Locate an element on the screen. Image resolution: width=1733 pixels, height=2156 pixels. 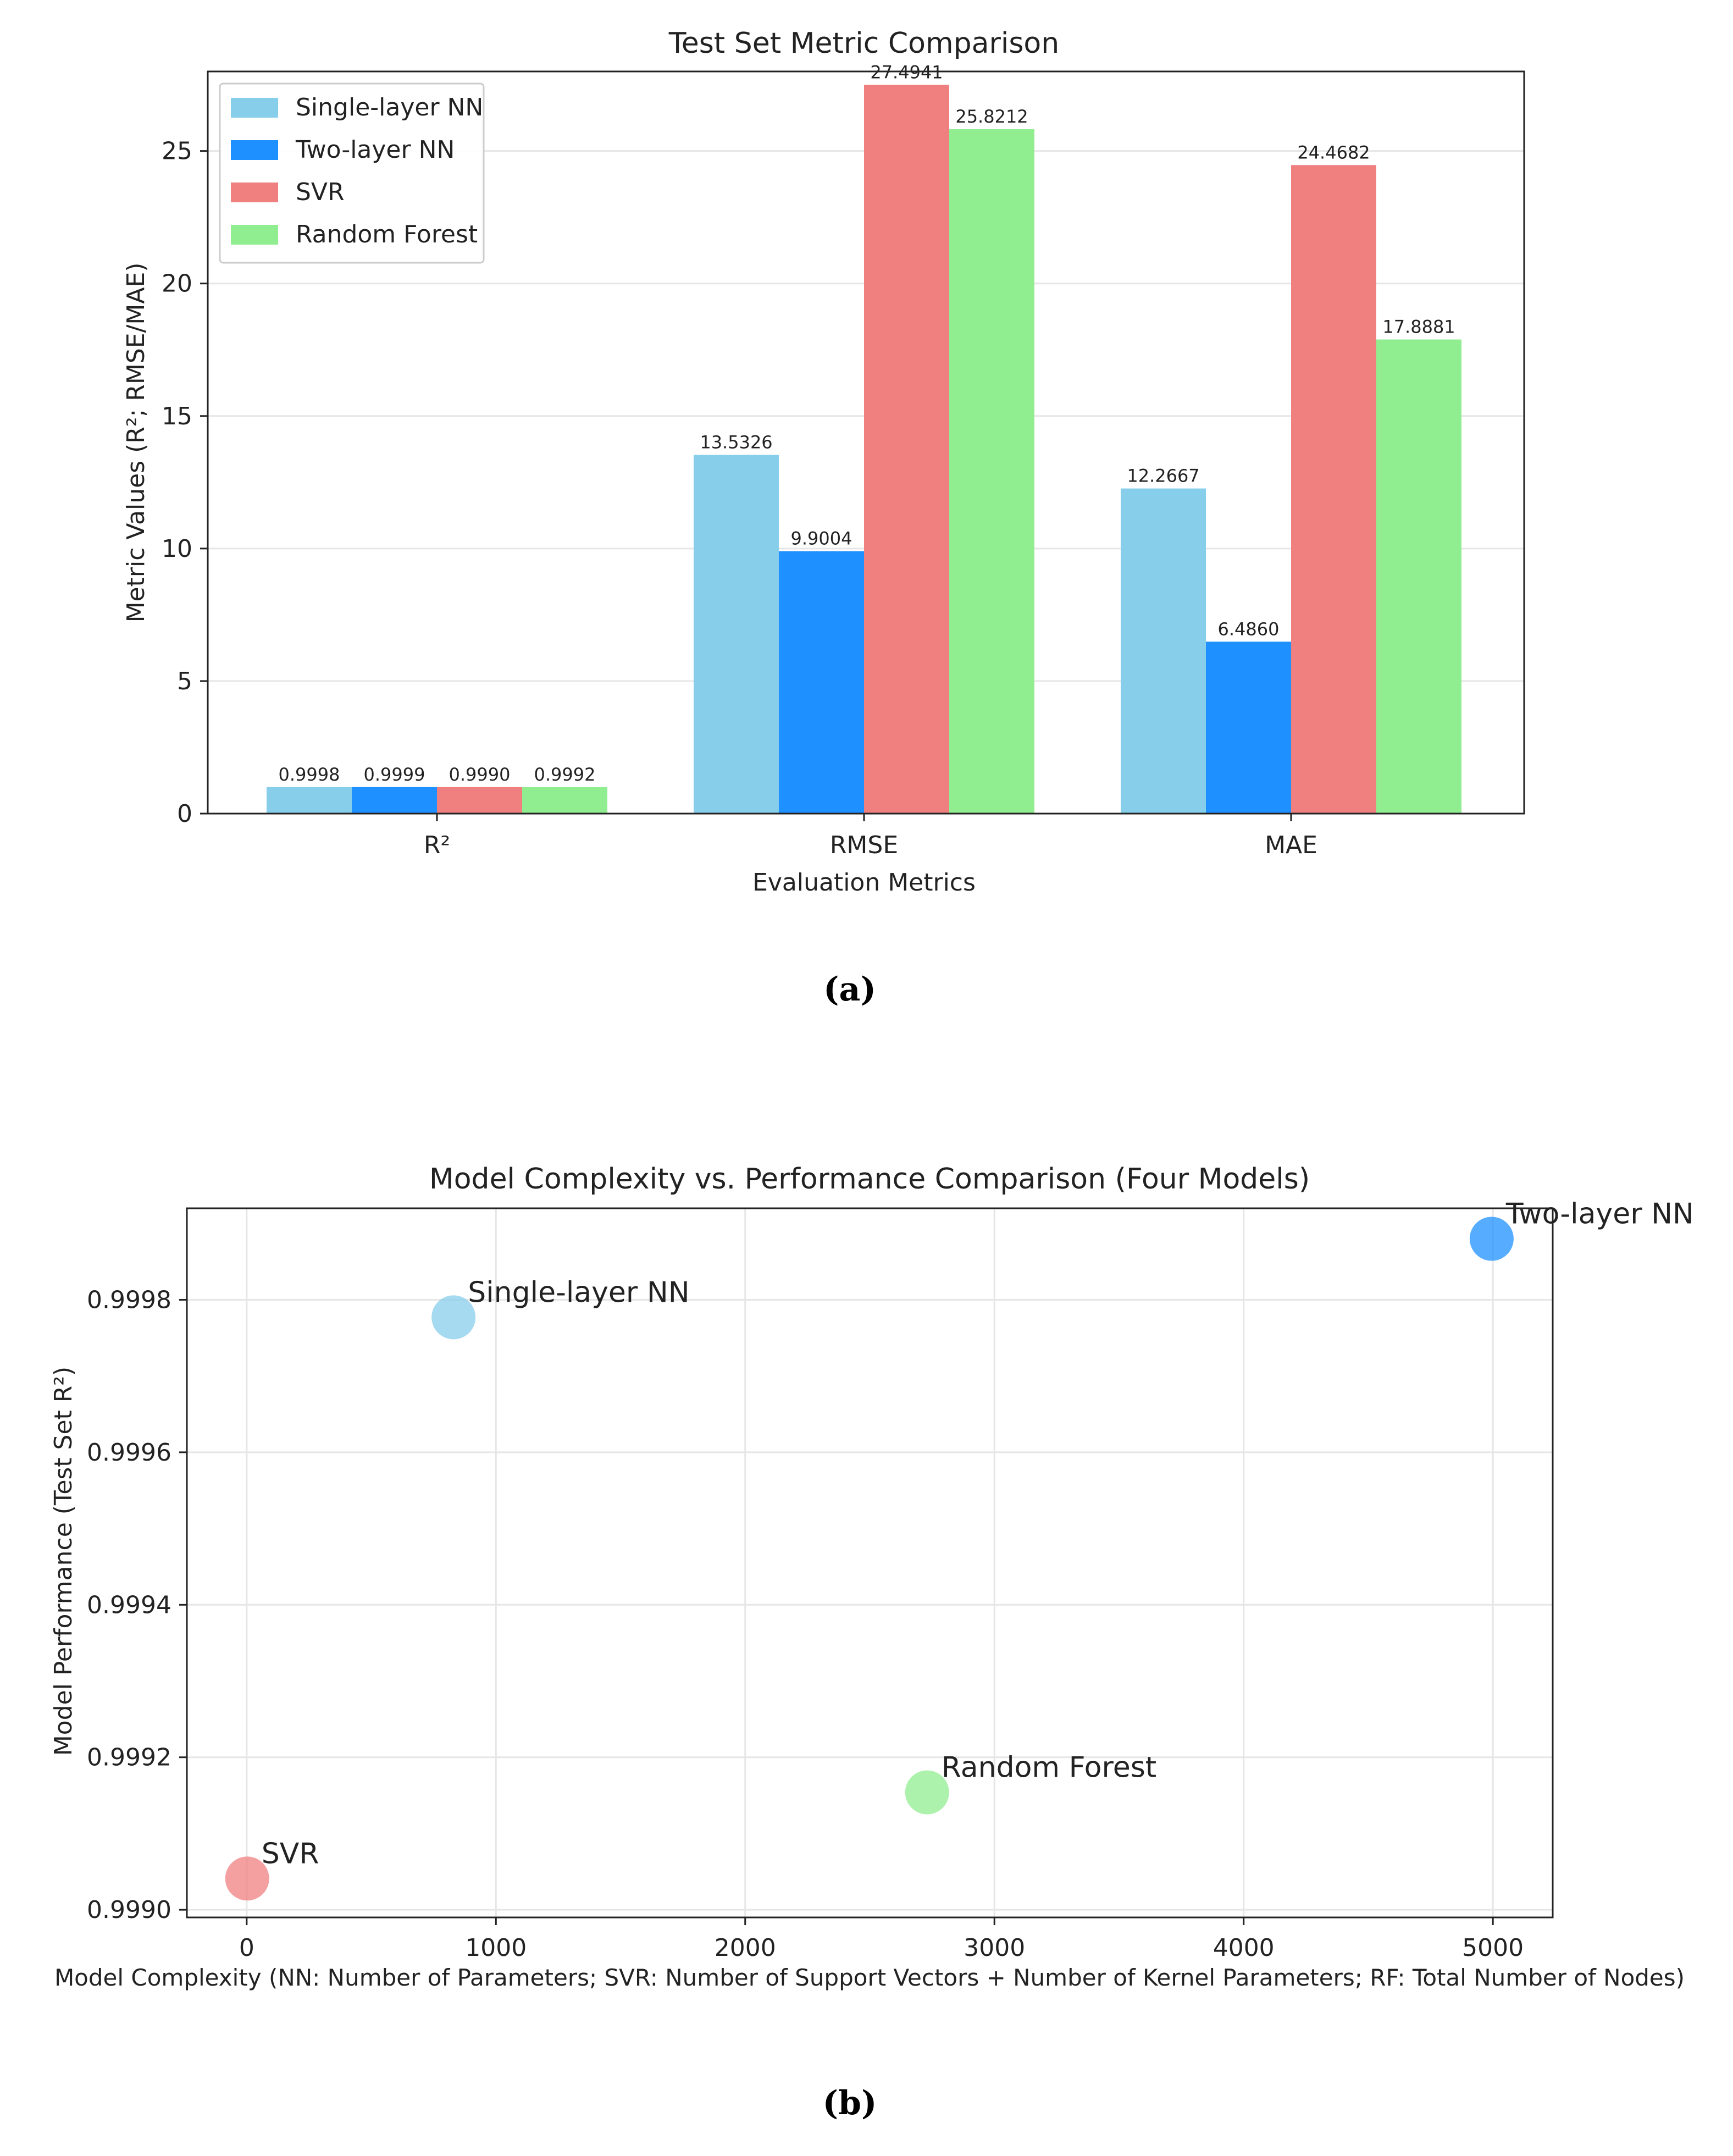
x-tick-label: 1000 is located at coordinates (496, 1948).